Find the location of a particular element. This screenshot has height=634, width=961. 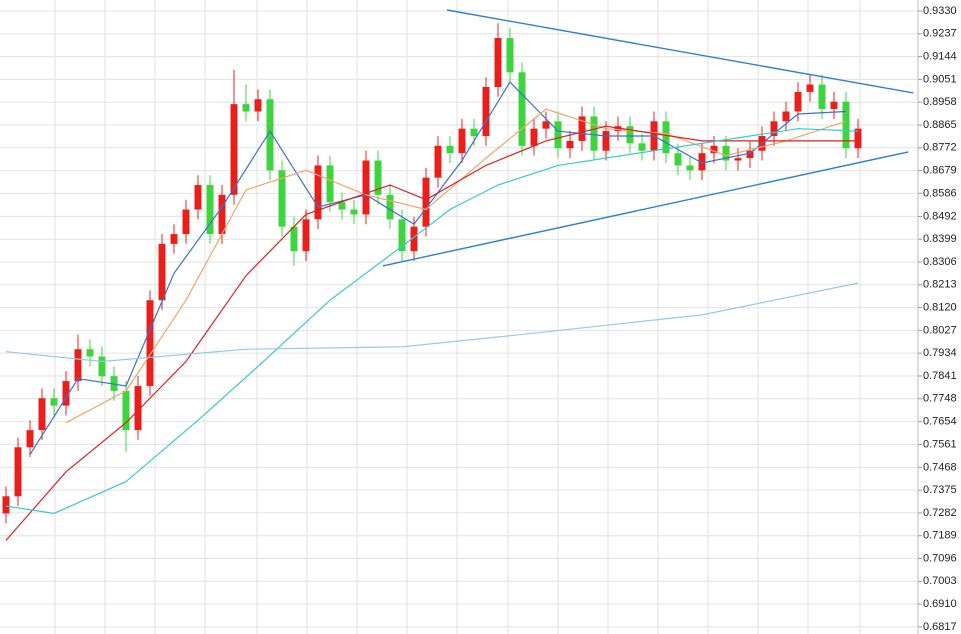

y-tick-label: 0.6817 is located at coordinates (940, 627).